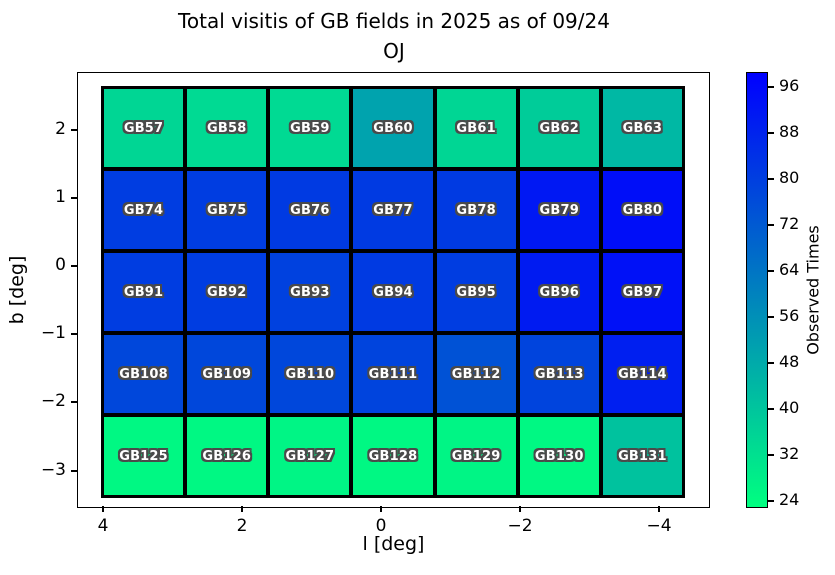 This screenshot has width=835, height=575. I want to click on heatmap-cell-label: GB129, so click(476, 456).